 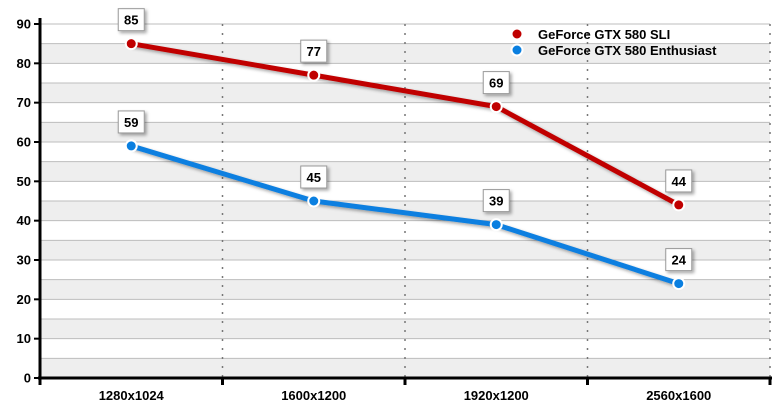 I want to click on data-label: 69, so click(x=496, y=83).